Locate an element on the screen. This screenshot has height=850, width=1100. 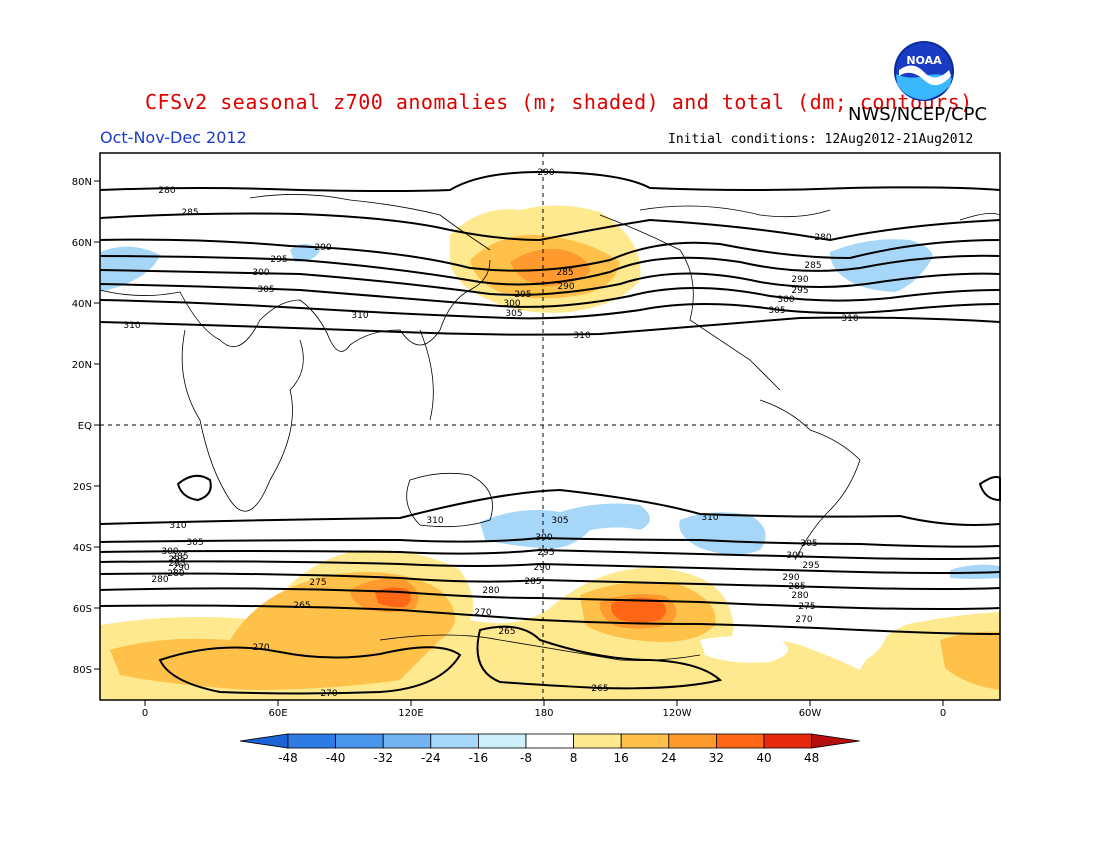
lat-label-80n: 80N is located at coordinates (82, 182).